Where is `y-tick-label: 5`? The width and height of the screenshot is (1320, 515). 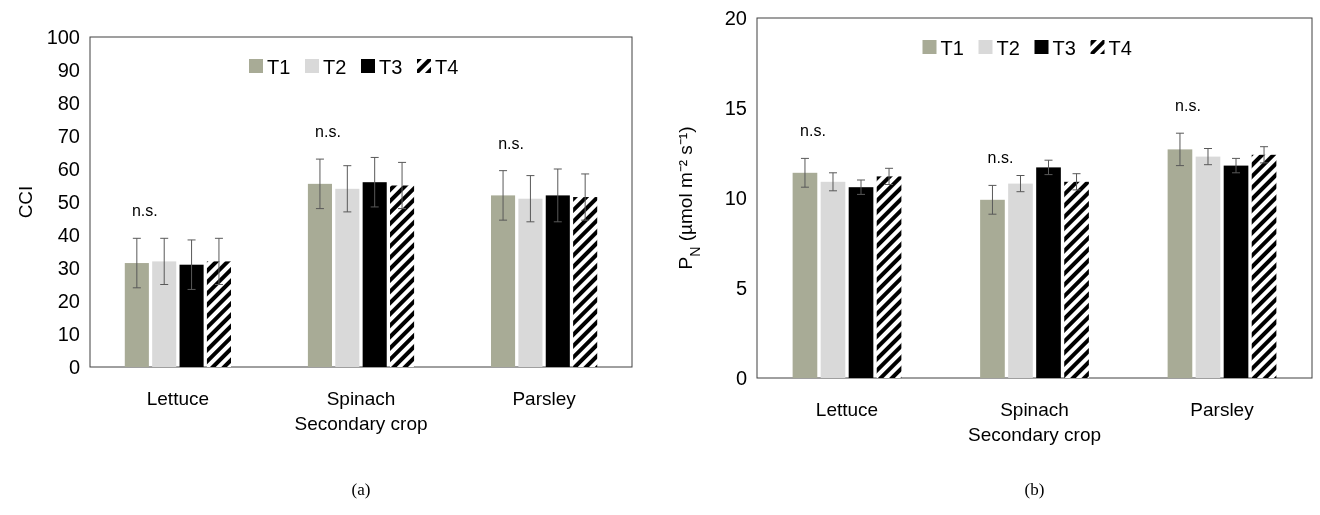
y-tick-label: 5 is located at coordinates (741, 288).